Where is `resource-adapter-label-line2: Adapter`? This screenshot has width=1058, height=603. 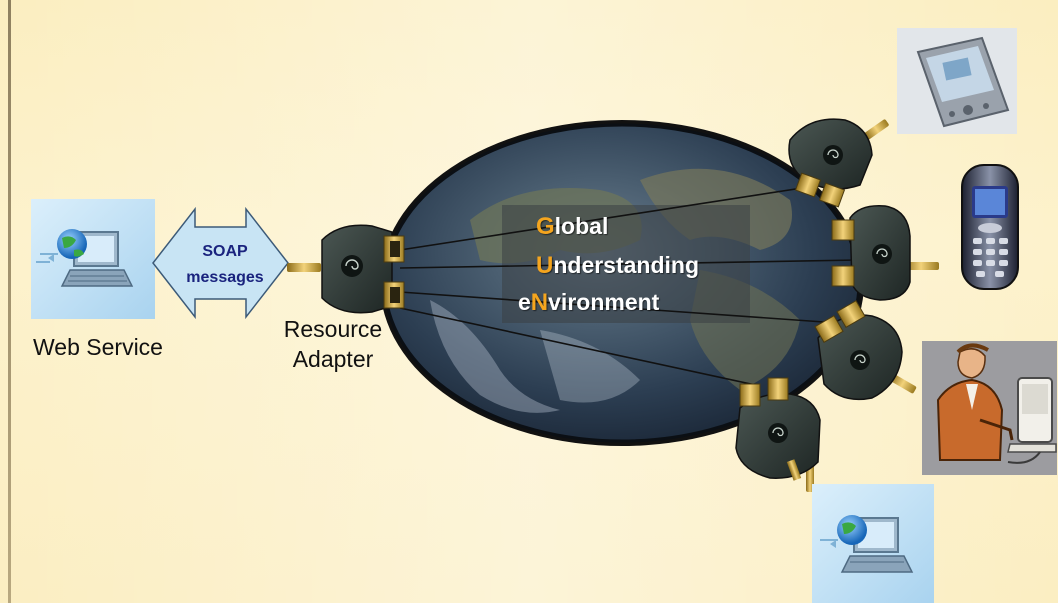
resource-adapter-label-line2: Adapter is located at coordinates (333, 359).